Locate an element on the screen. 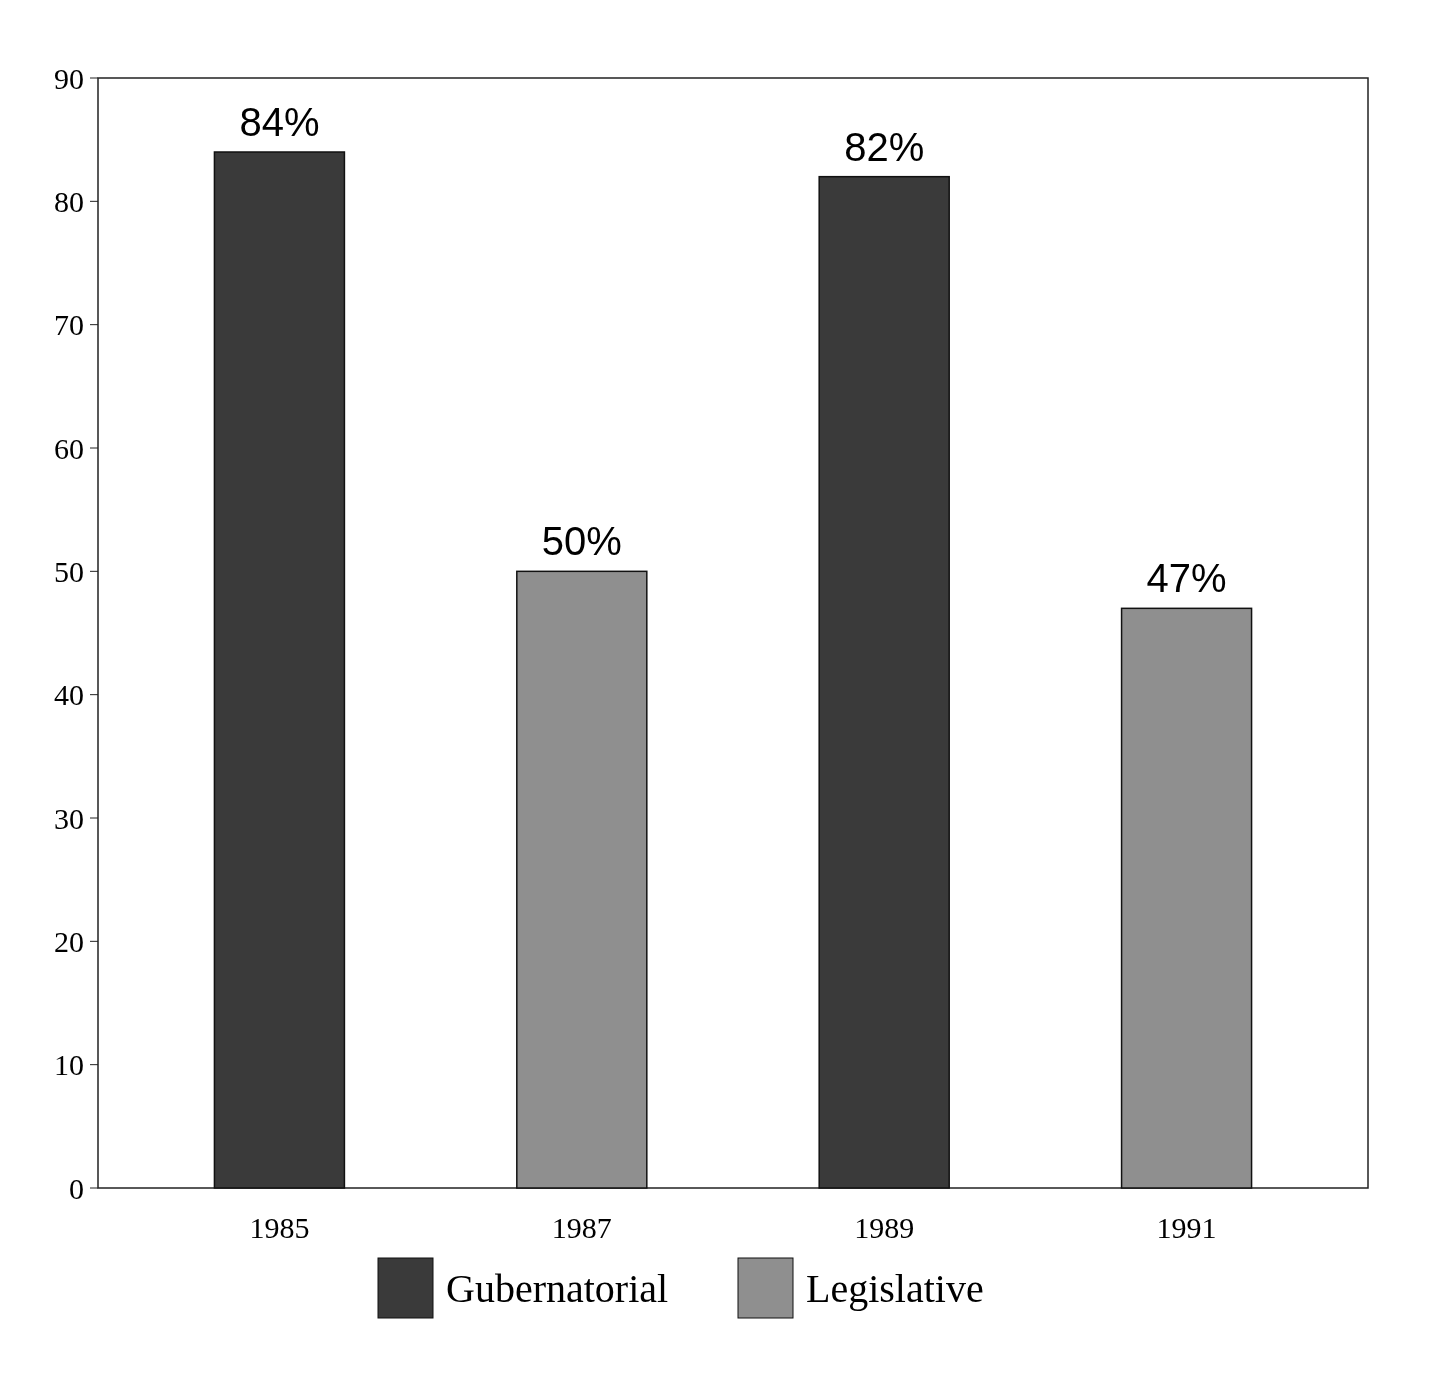 This screenshot has width=1429, height=1376. y-tick-label: 0 is located at coordinates (76, 1188).